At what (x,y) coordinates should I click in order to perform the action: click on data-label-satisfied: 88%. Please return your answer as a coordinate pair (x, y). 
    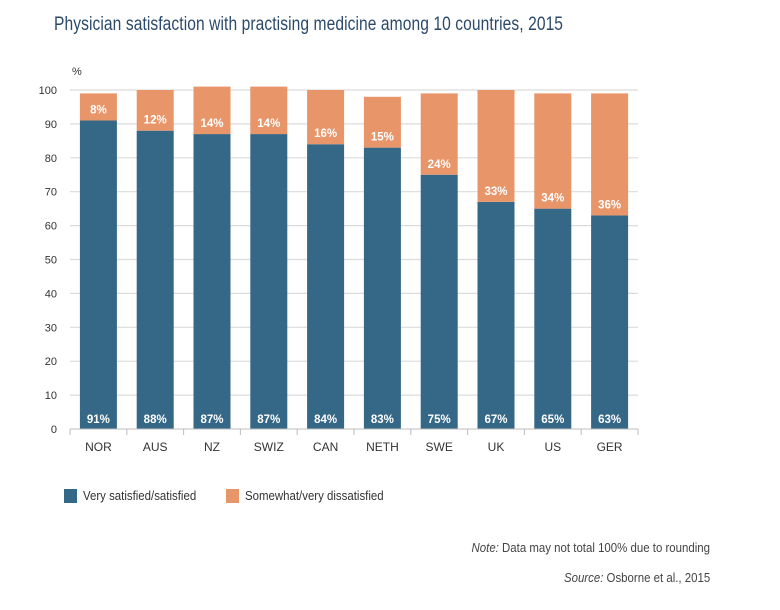
    Looking at the image, I should click on (155, 420).